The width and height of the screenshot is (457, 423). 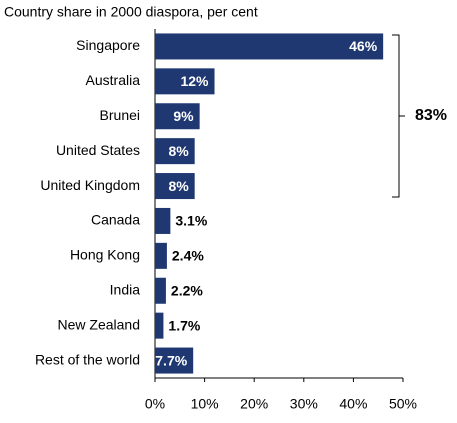 What do you see at coordinates (125, 289) in the screenshot?
I see `y-tick-label: India` at bounding box center [125, 289].